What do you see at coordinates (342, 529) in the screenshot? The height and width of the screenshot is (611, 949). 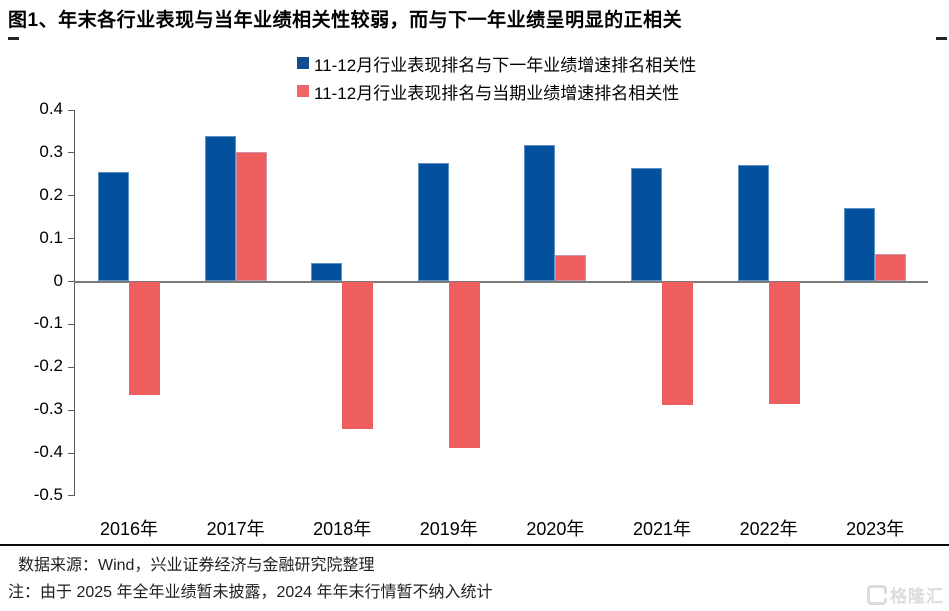 I see `x-axis-label-2018年: 2018年` at bounding box center [342, 529].